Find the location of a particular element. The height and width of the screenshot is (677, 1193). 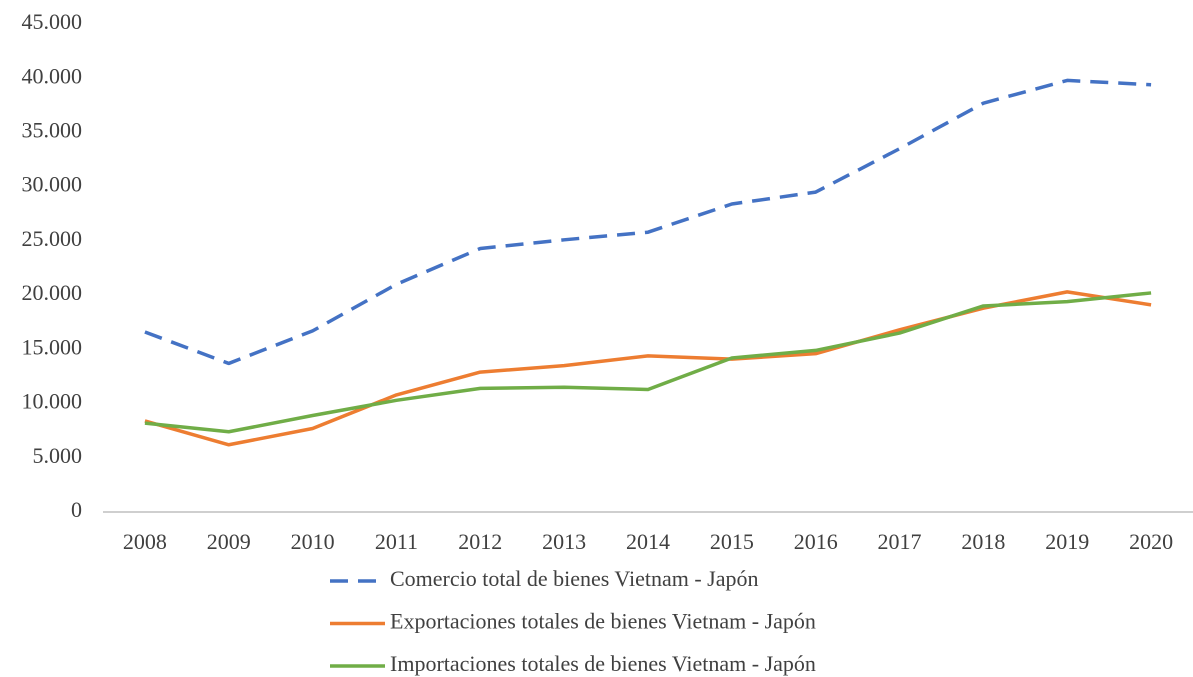

x-tick-label: 2008 is located at coordinates (145, 541).